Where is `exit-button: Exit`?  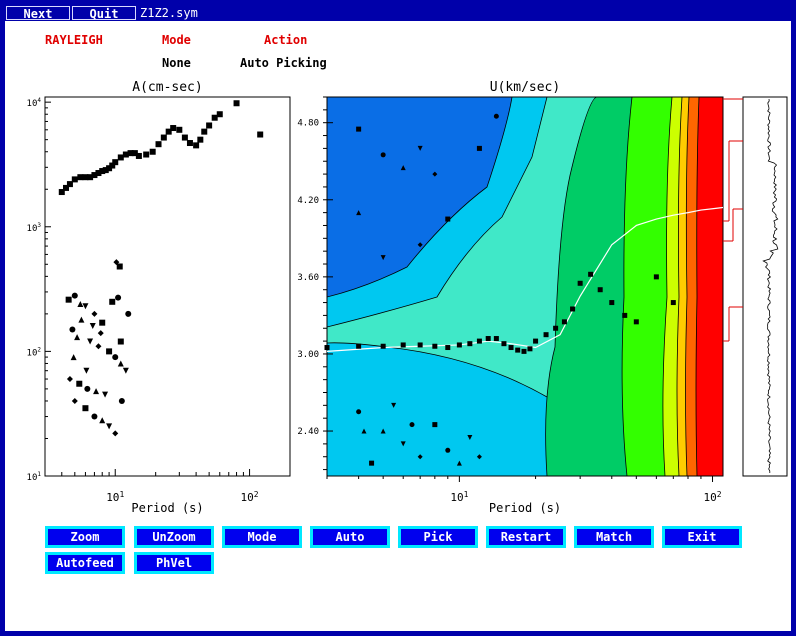
exit-button: Exit is located at coordinates (702, 537).